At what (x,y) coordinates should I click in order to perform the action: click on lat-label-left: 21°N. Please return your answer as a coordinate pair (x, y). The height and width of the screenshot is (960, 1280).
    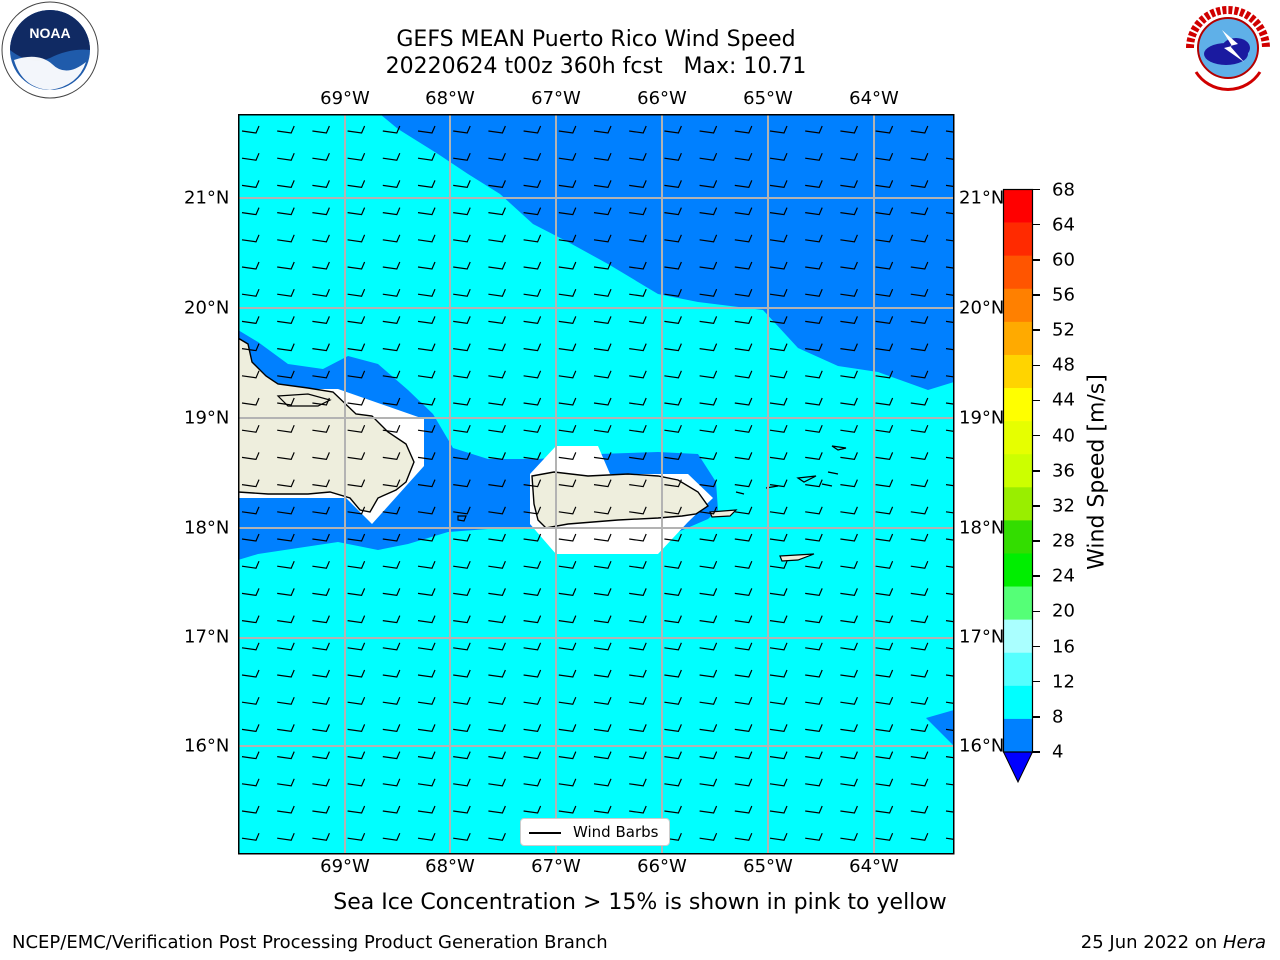
    Looking at the image, I should click on (207, 198).